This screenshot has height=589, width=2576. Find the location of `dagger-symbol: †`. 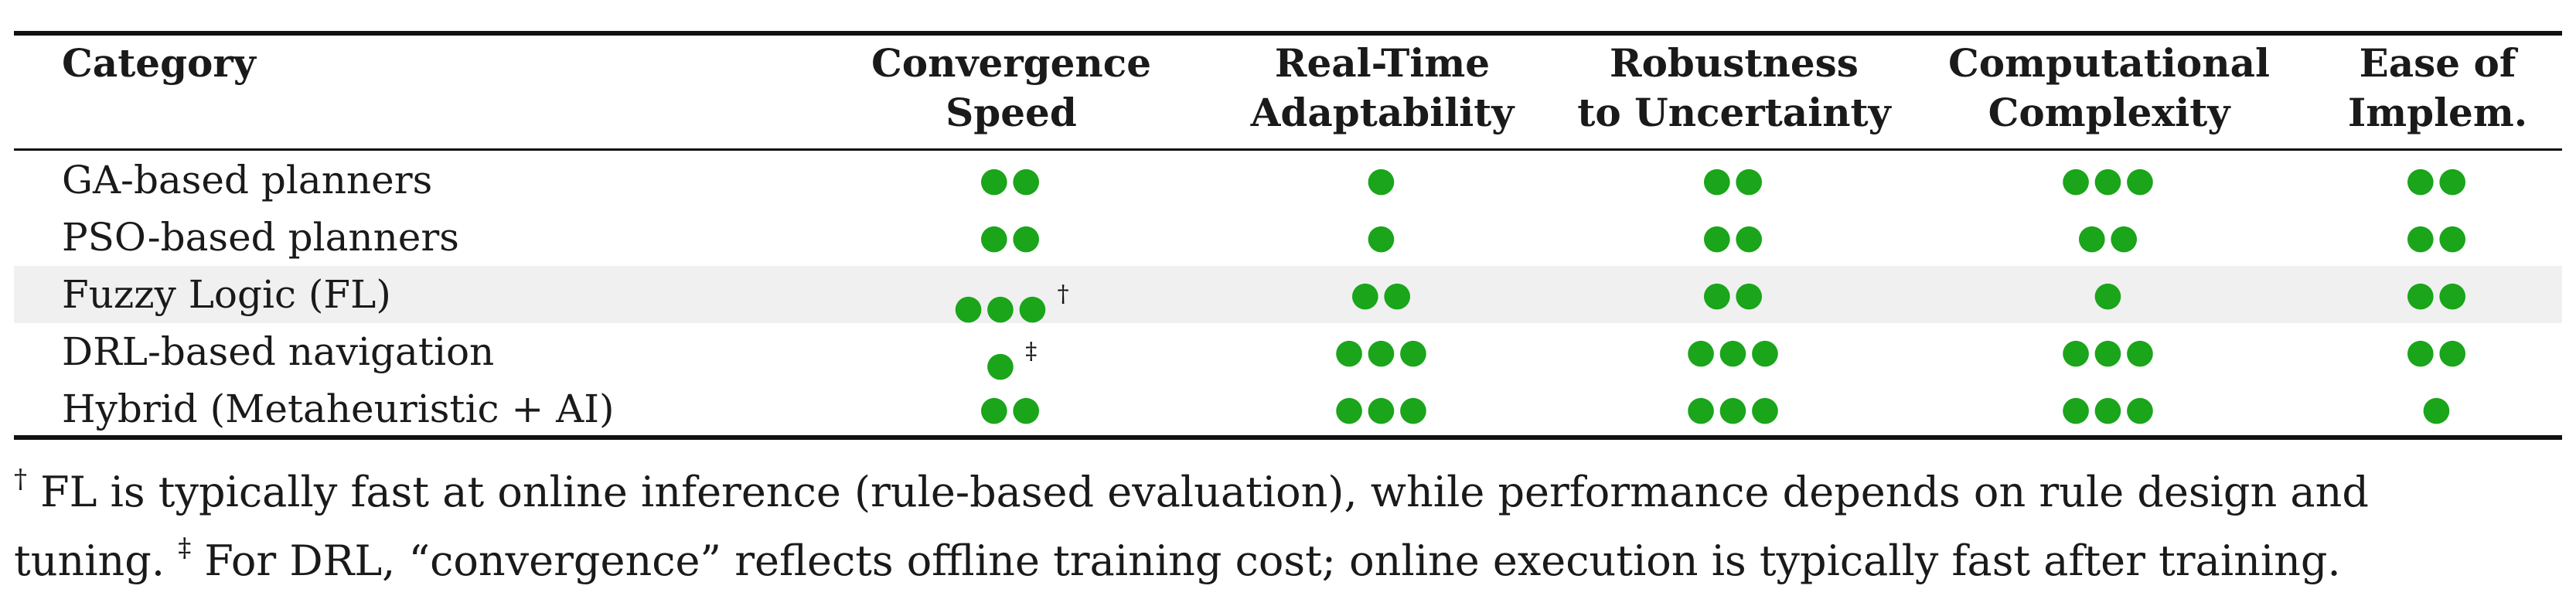

dagger-symbol: † is located at coordinates (20, 479).